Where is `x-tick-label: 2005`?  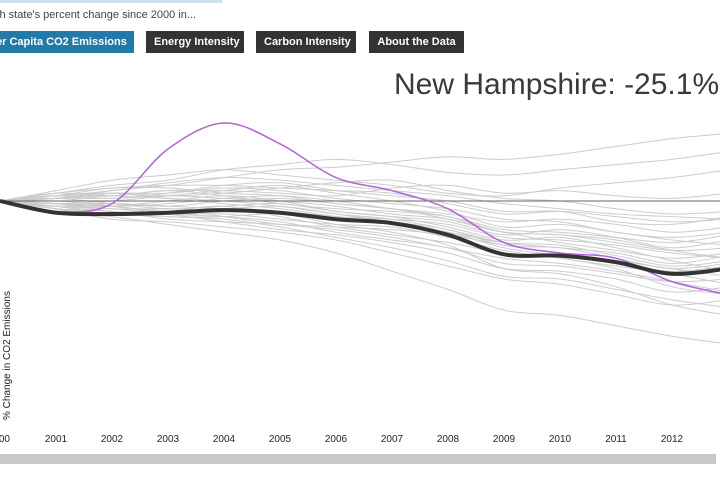 x-tick-label: 2005 is located at coordinates (280, 439).